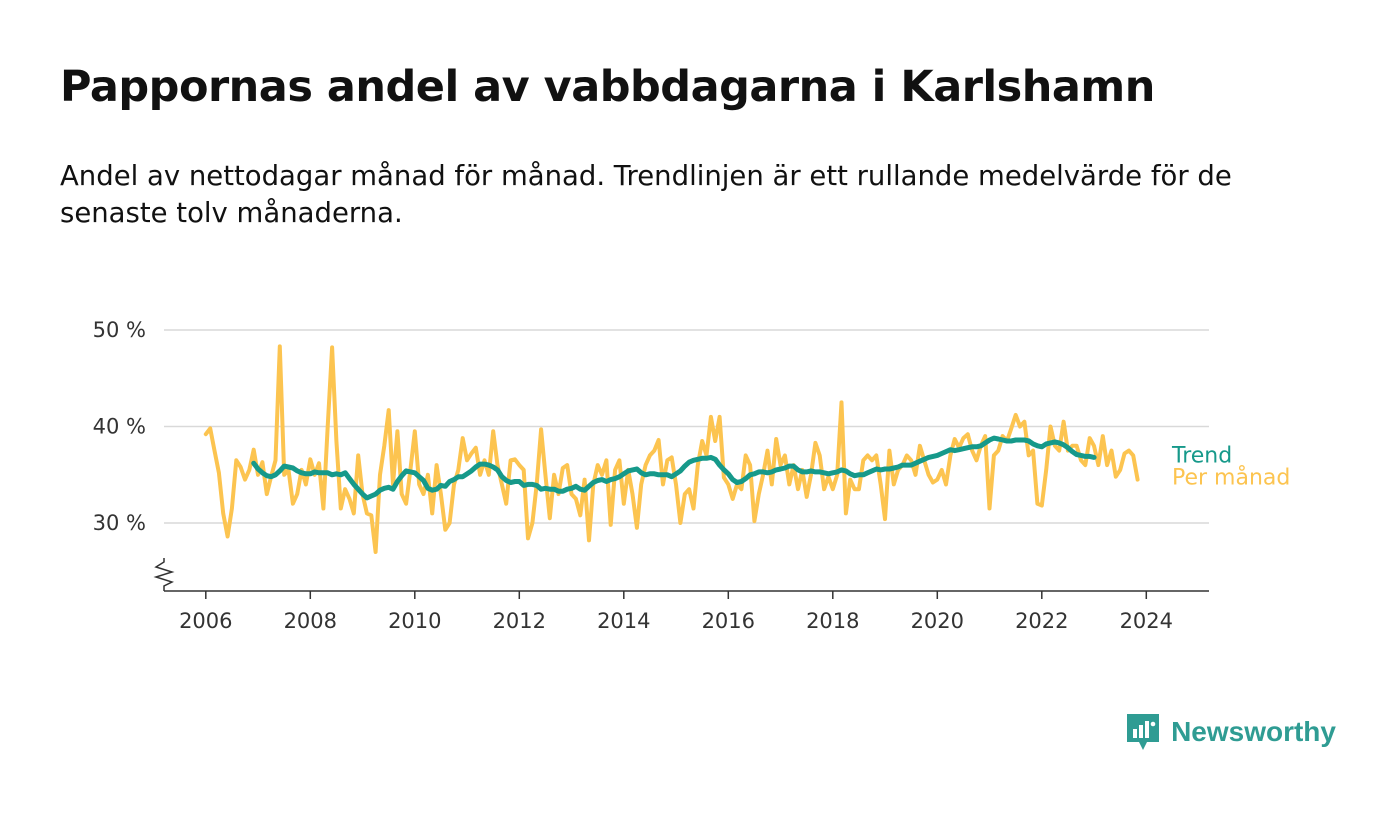 The width and height of the screenshot is (1400, 813). I want to click on x-tick-label-2010: 2010, so click(414, 621).